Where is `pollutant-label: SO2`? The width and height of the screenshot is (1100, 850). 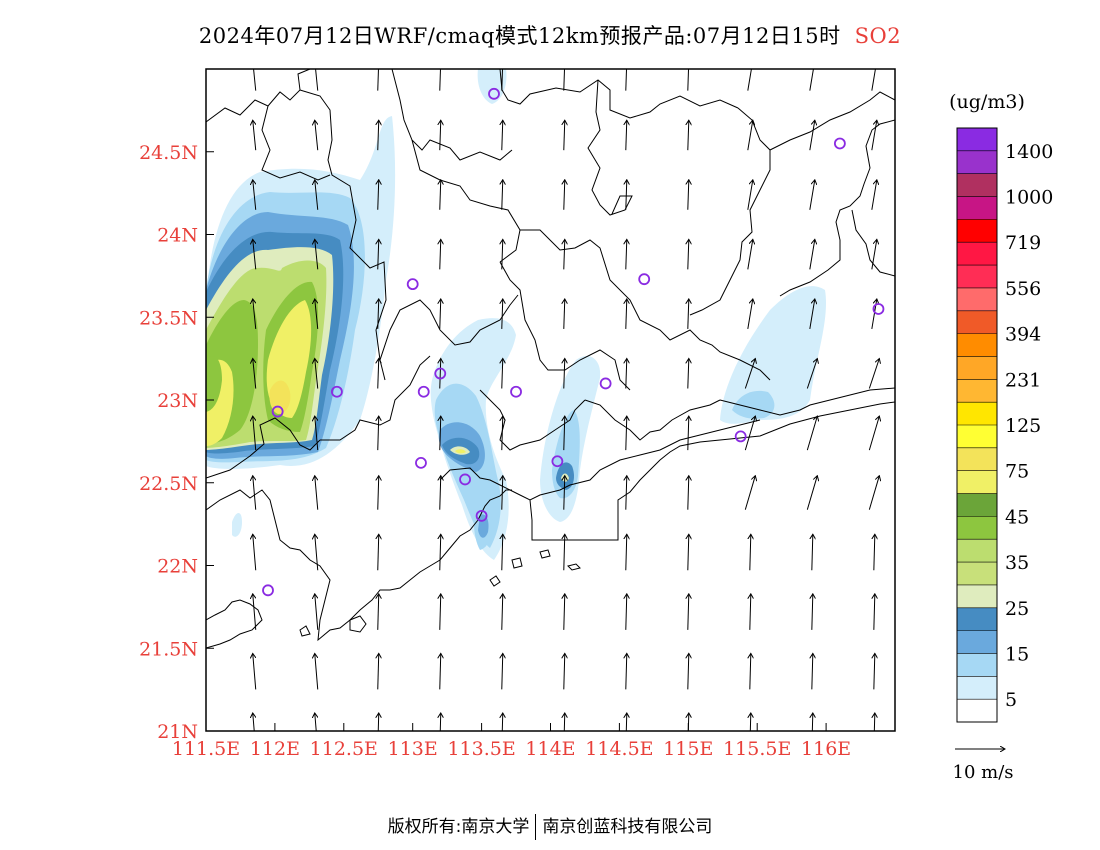 pollutant-label: SO2 is located at coordinates (878, 36).